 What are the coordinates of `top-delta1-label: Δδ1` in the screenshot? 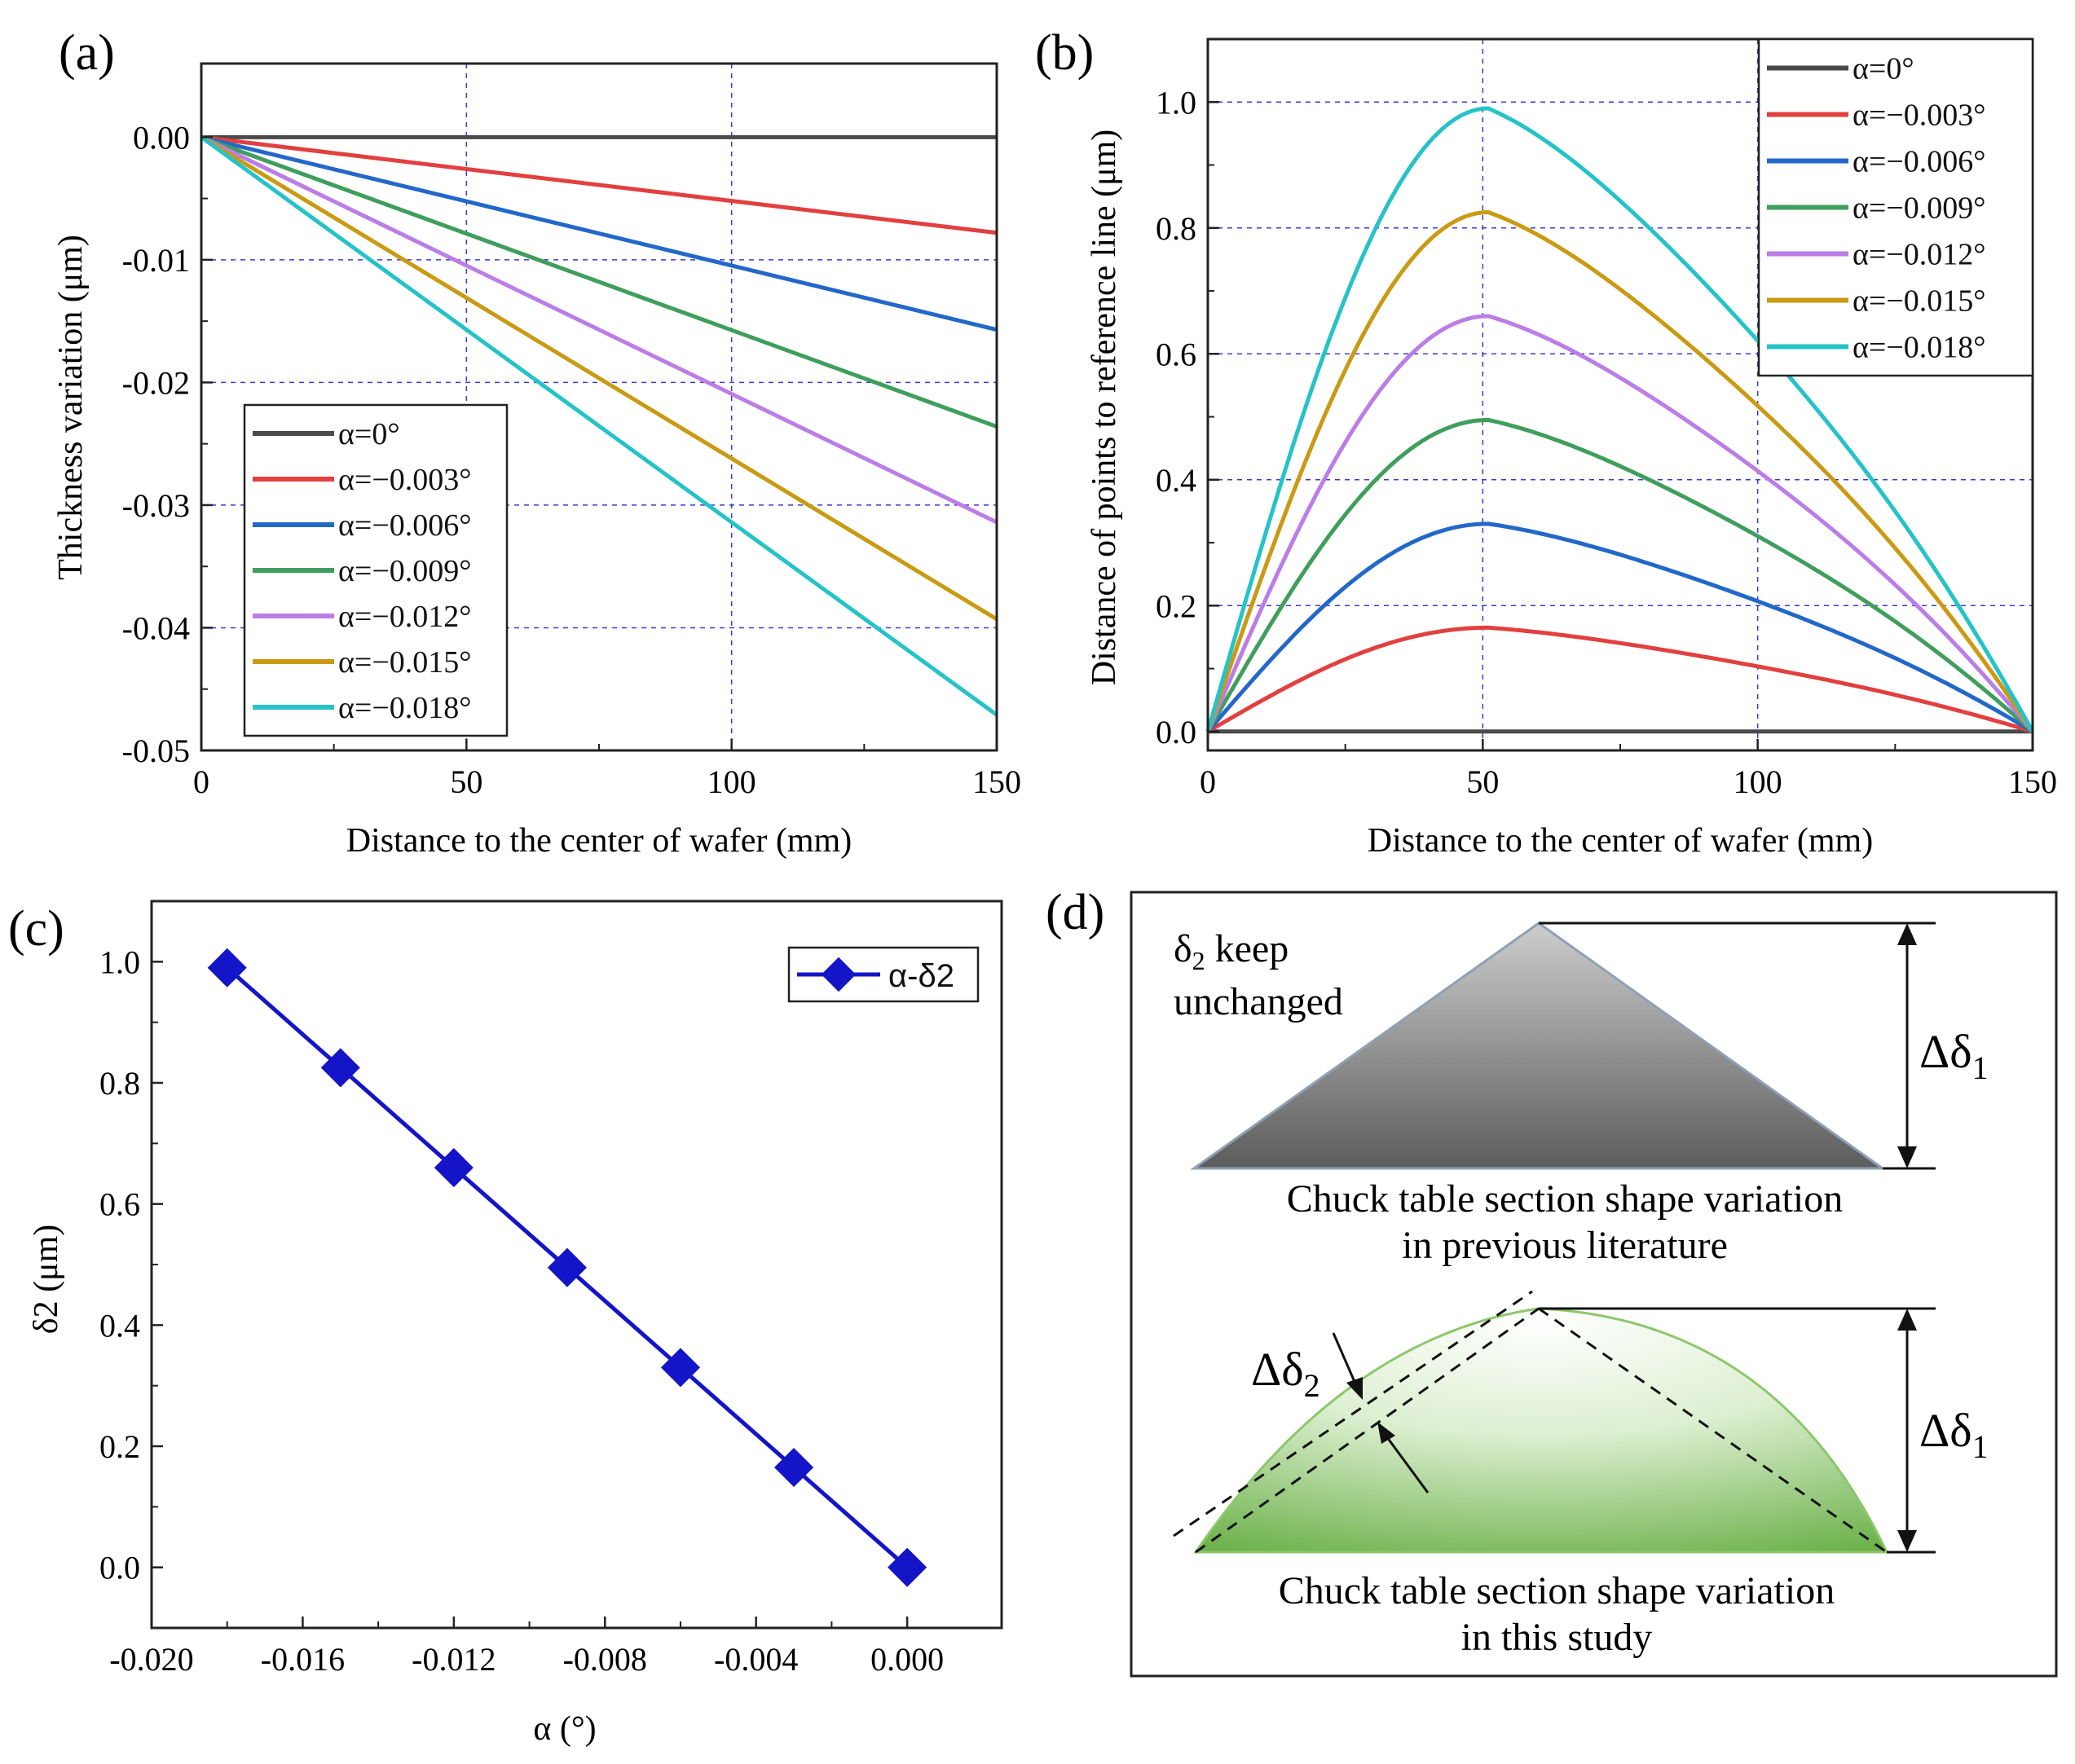 It's located at (1954, 1055).